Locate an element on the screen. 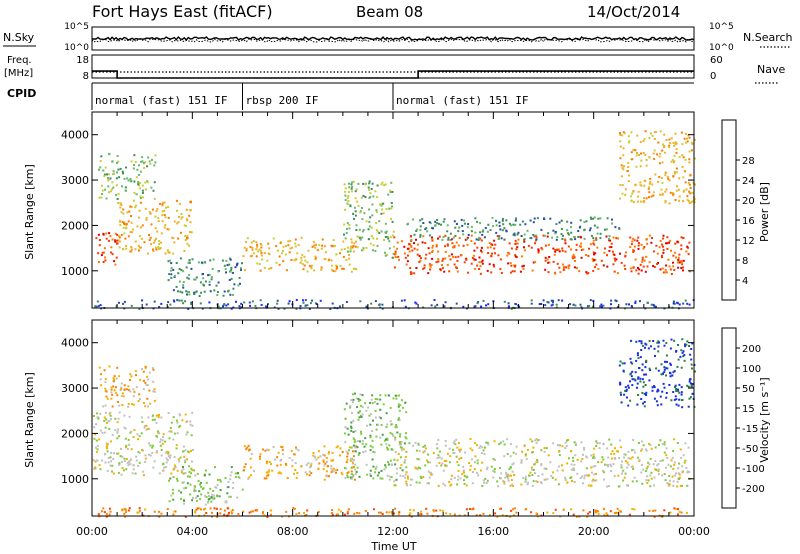 Image resolution: width=800 pixels, height=554 pixels. x-tick-label: 12:00 is located at coordinates (393, 531).